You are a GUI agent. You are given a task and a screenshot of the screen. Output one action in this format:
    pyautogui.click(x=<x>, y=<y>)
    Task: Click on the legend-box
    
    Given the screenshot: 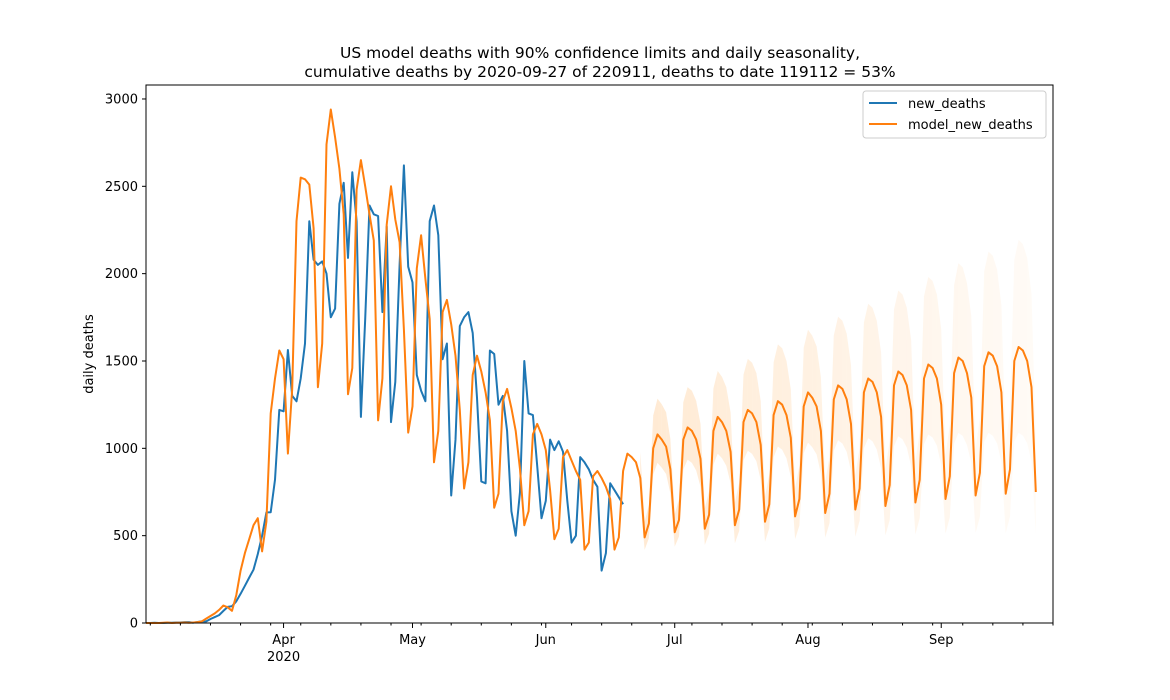 What is the action you would take?
    pyautogui.click(x=954, y=114)
    